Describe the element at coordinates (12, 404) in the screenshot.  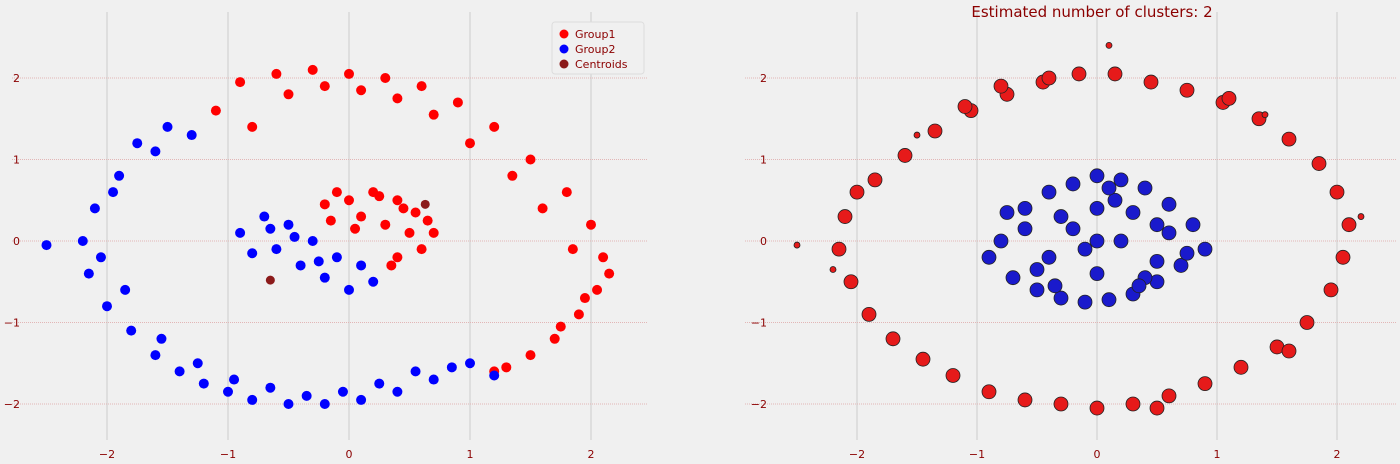
I see `y-tick-label: −2` at that location.